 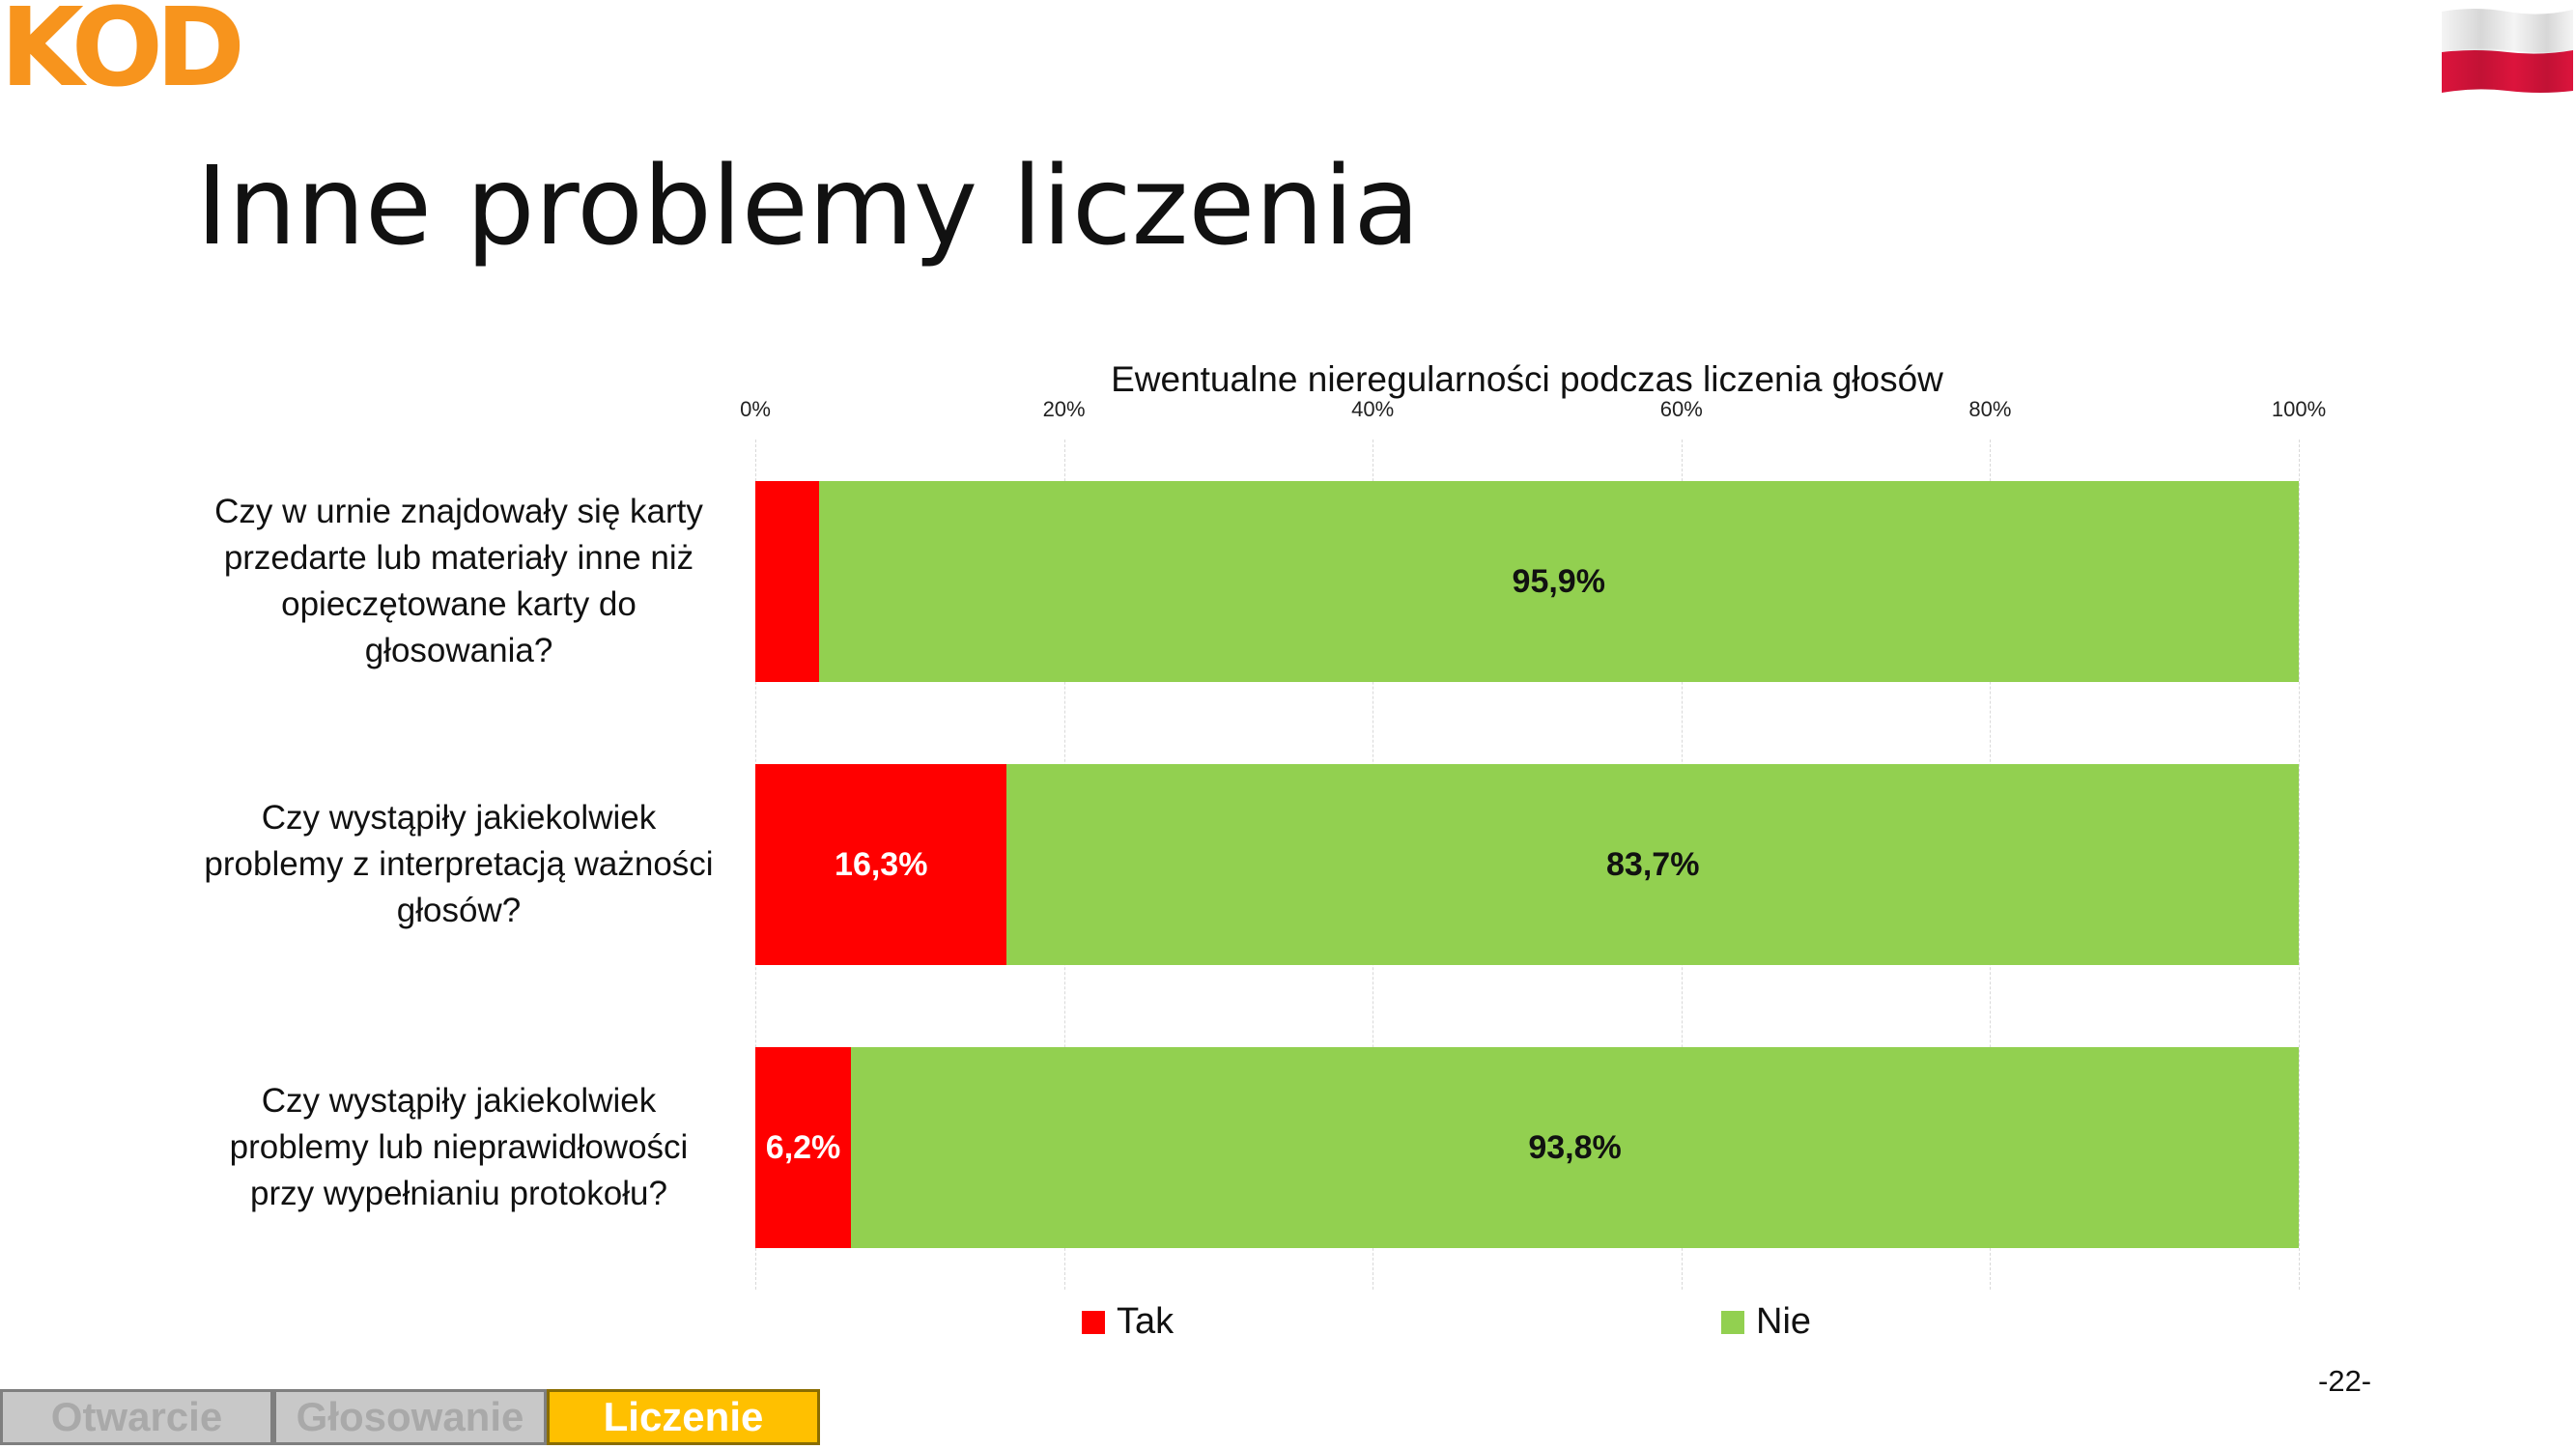 I want to click on bar-segment-nie: 83,7%, so click(x=1652, y=864).